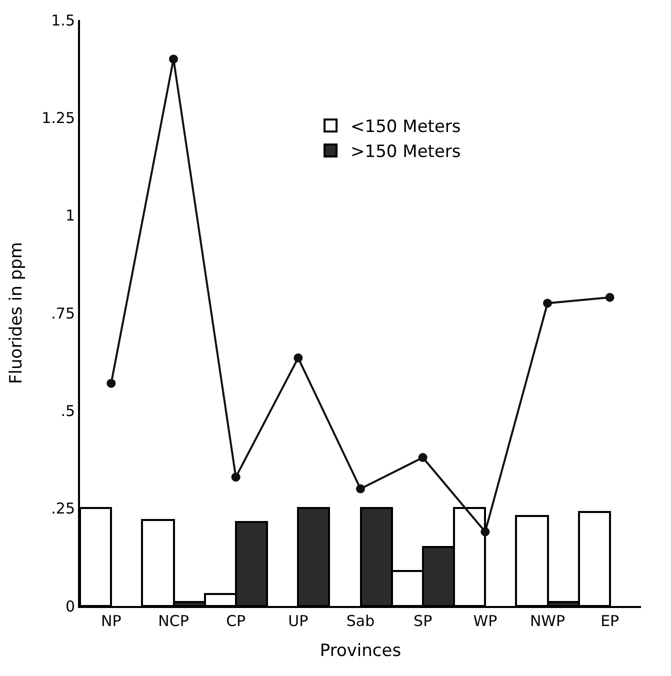 The height and width of the screenshot is (676, 671). I want to click on x-tick-label: NWP, so click(548, 621).